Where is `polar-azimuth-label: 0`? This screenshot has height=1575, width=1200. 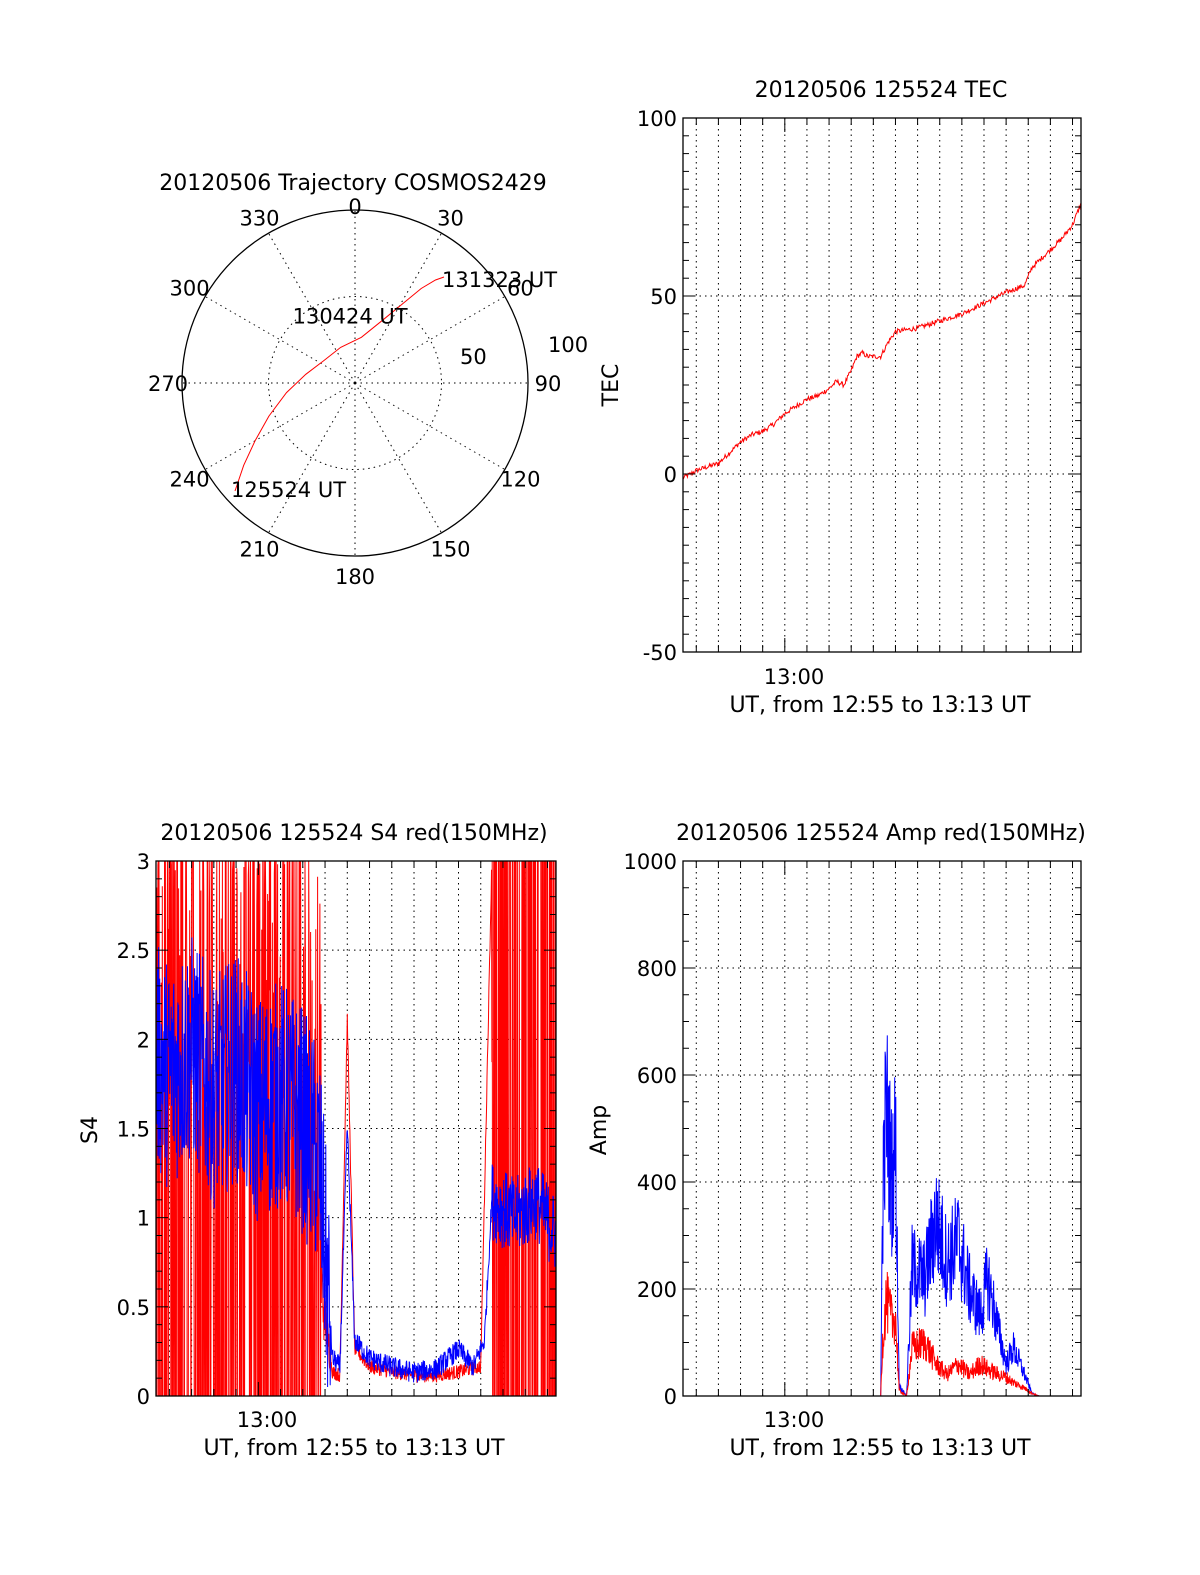
polar-azimuth-label: 0 is located at coordinates (354, 207).